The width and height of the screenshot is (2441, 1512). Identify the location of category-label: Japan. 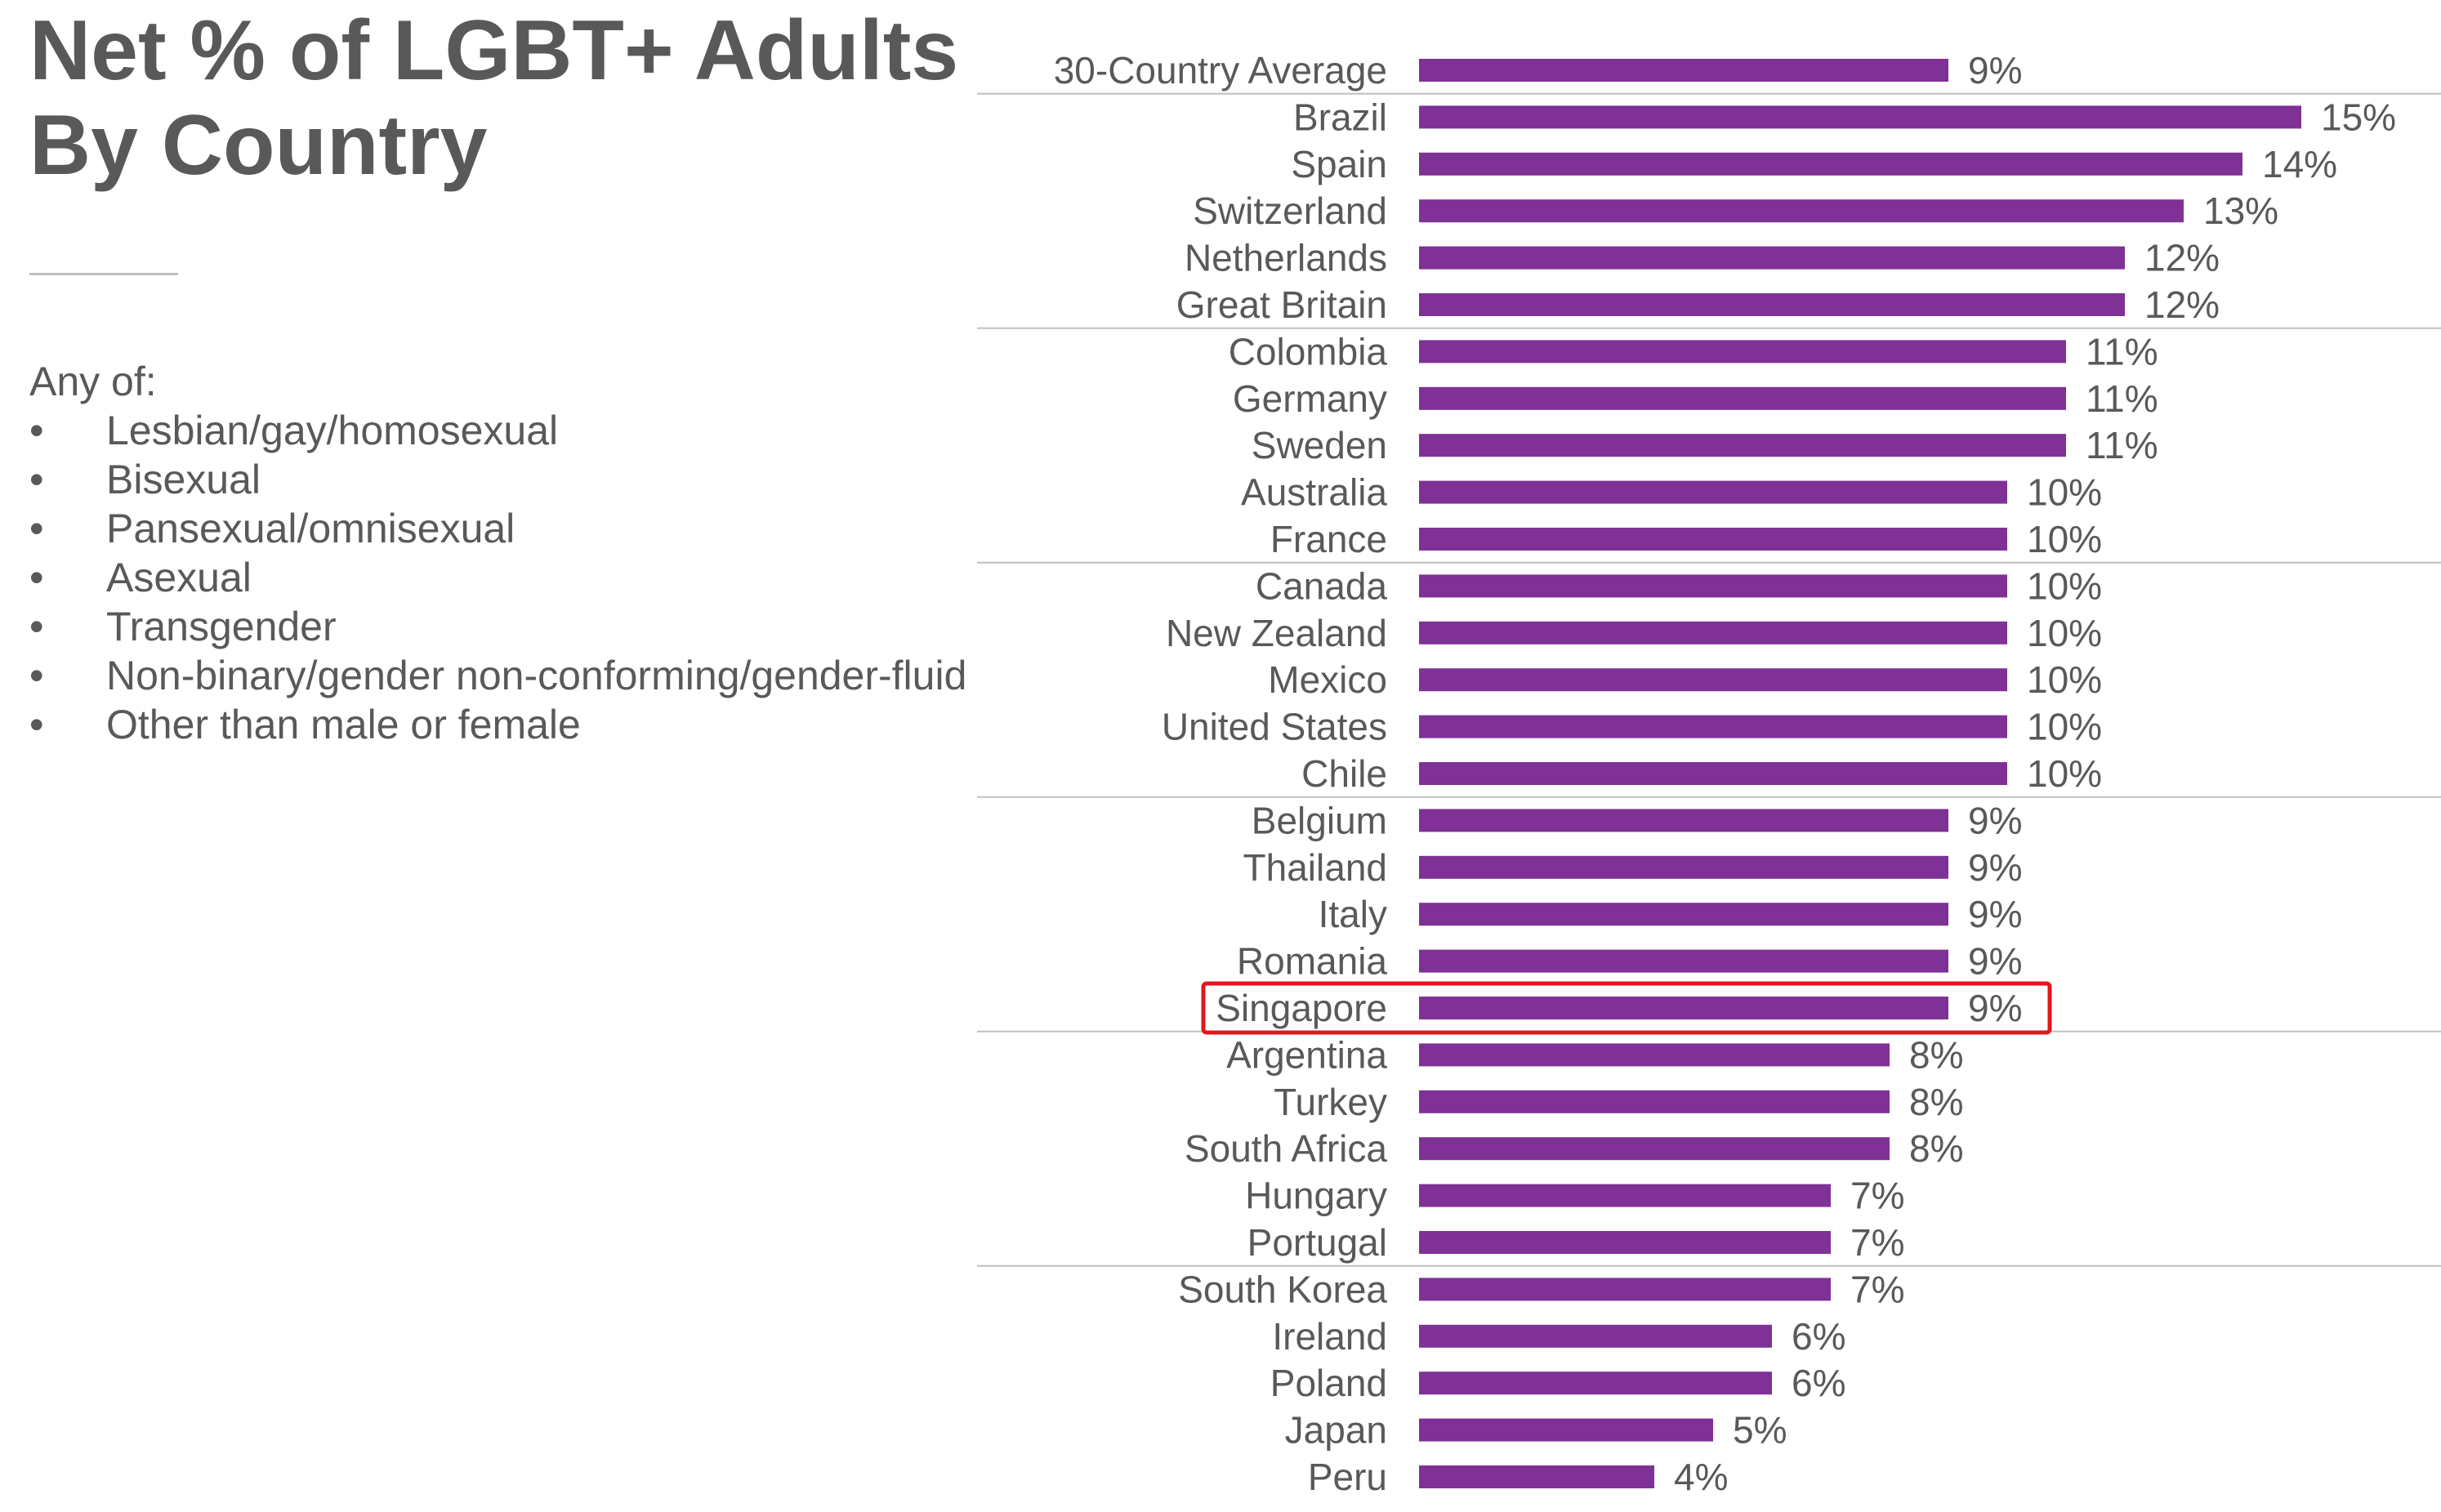
(1336, 1431).